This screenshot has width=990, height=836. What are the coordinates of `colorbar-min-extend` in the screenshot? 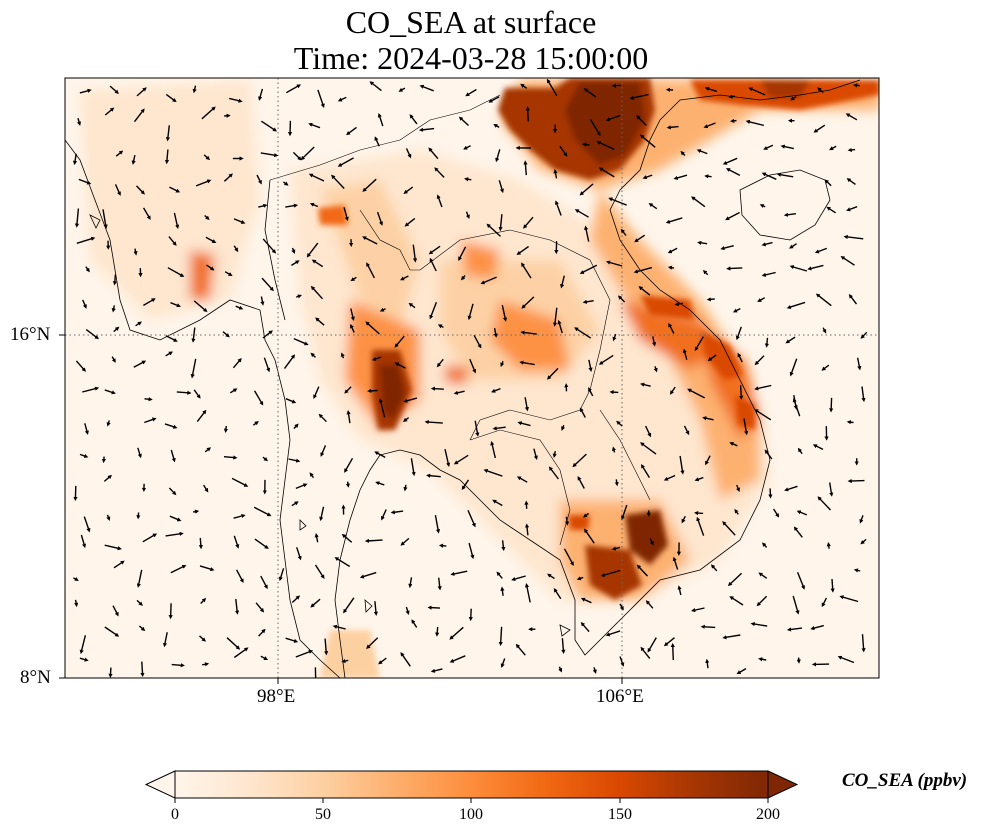 It's located at (160, 784).